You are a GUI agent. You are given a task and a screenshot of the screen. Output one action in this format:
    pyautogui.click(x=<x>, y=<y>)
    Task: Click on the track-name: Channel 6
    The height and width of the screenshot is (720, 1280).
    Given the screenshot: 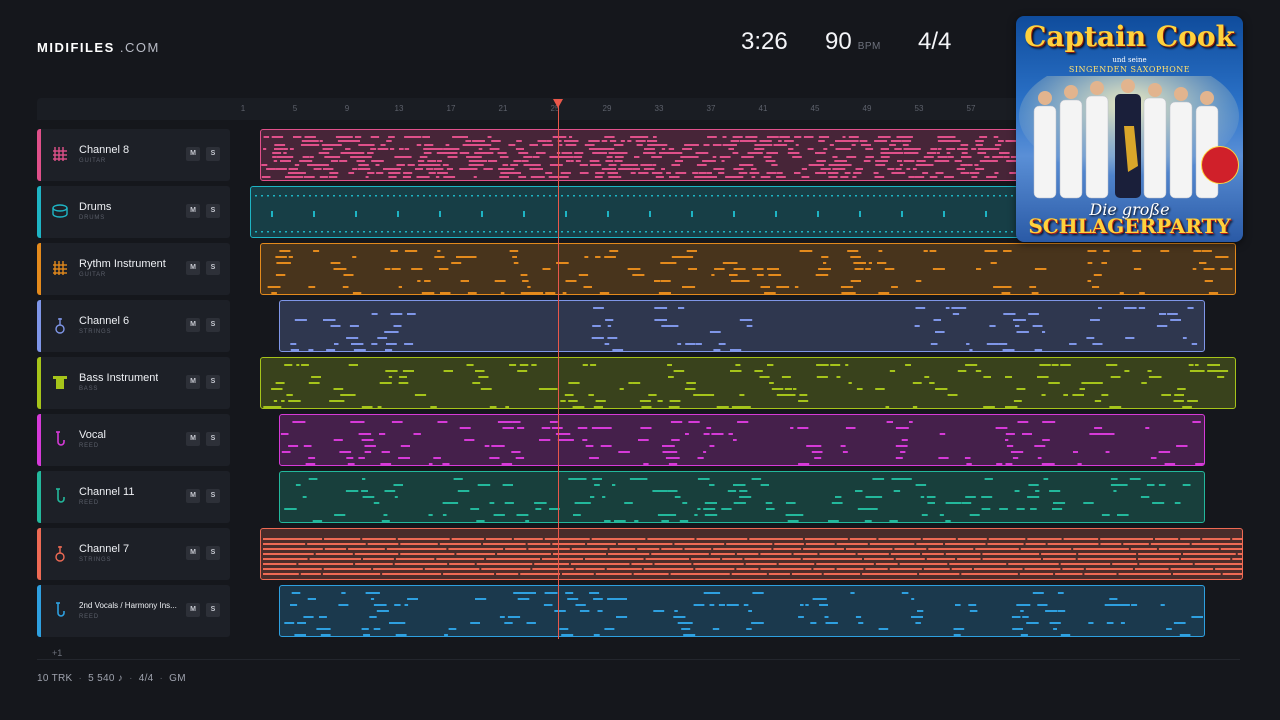 What is the action you would take?
    pyautogui.click(x=104, y=321)
    